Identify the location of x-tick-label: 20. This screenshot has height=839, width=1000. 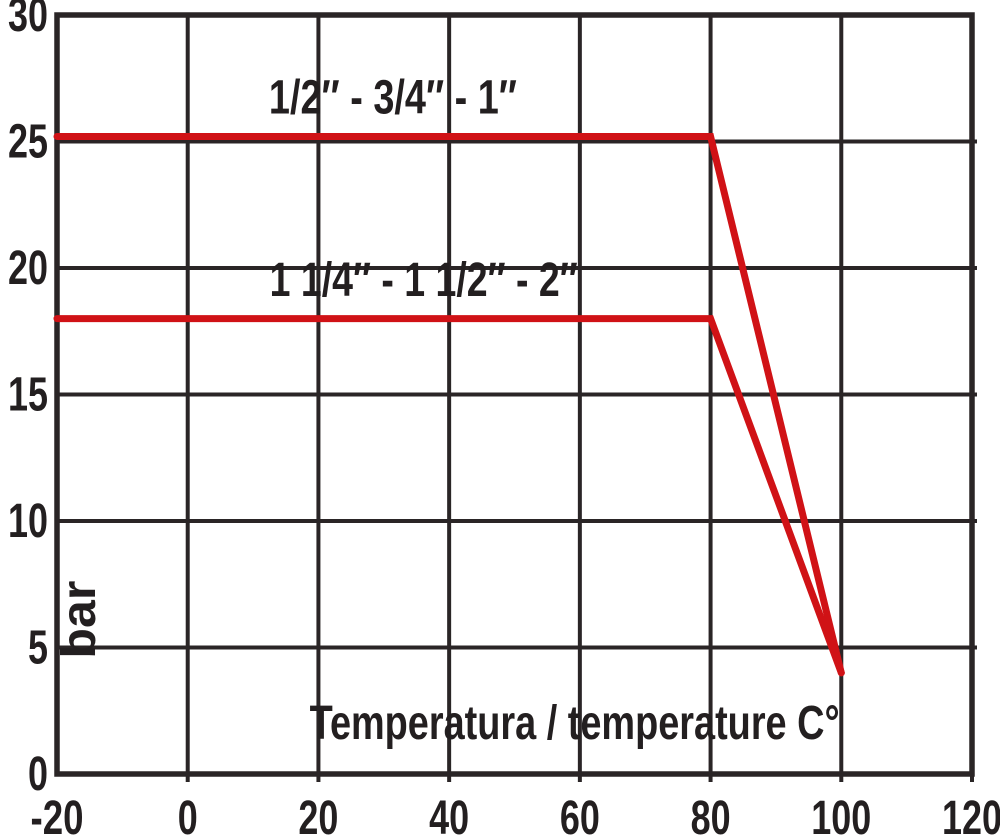
(318, 815).